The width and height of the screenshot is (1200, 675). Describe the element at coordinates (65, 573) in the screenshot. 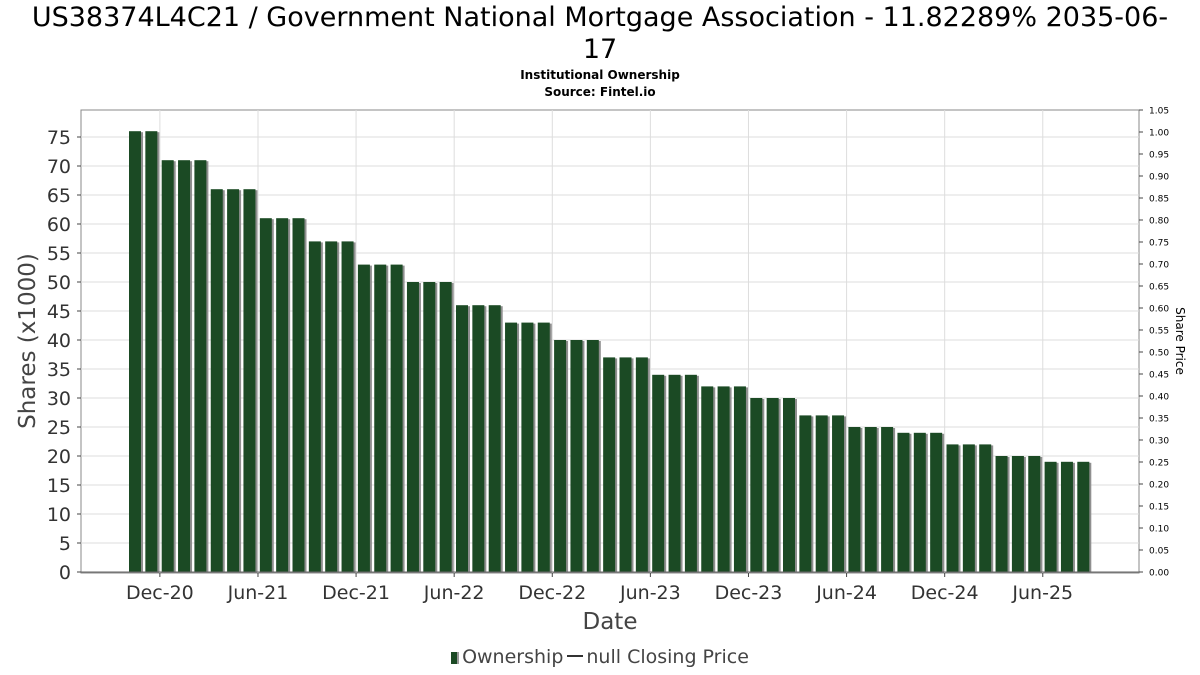

I see `y-tick-label: 0` at that location.